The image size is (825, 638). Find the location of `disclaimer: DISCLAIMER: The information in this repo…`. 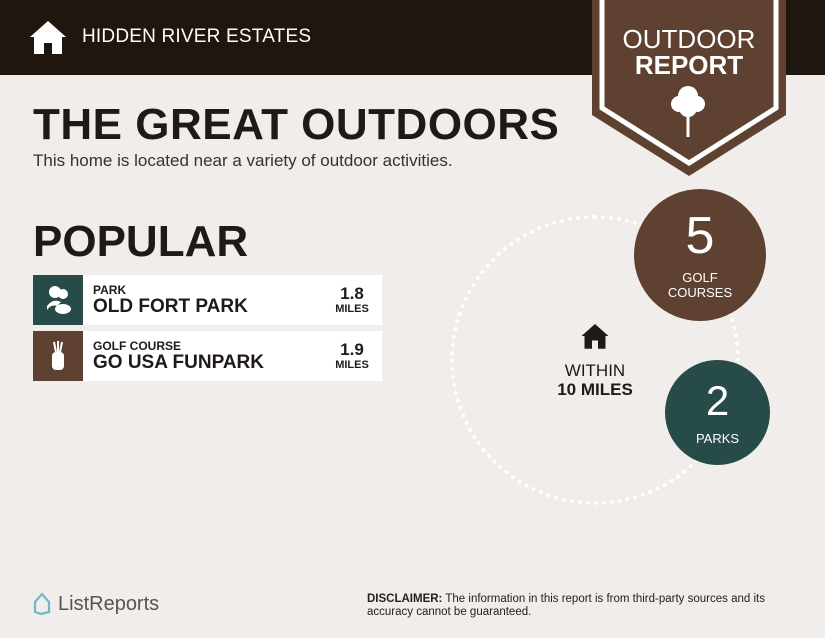

disclaimer: DISCLAIMER: The information in this repo… is located at coordinates (566, 605).